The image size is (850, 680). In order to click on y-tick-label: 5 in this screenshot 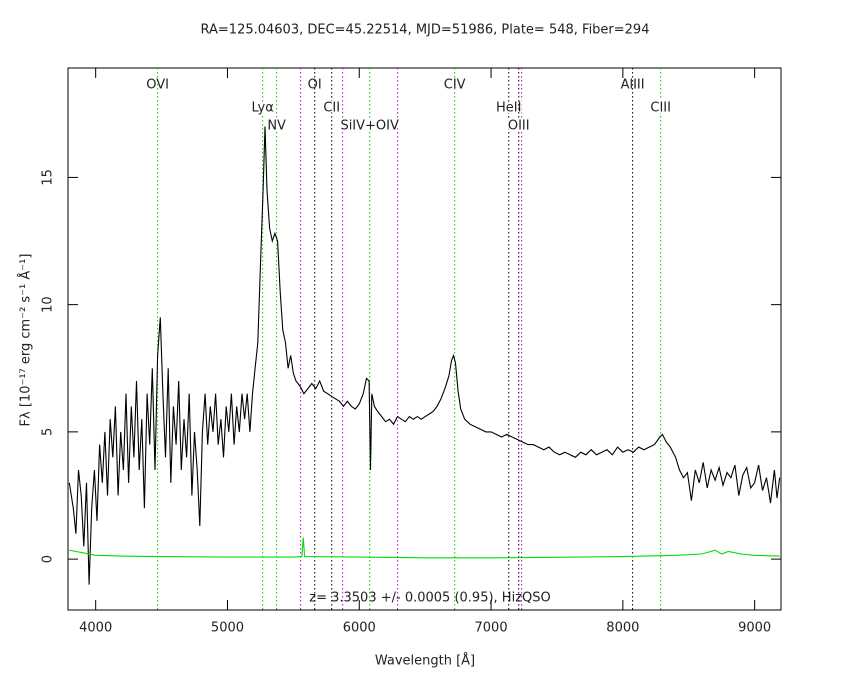, I will do `click(48, 432)`.